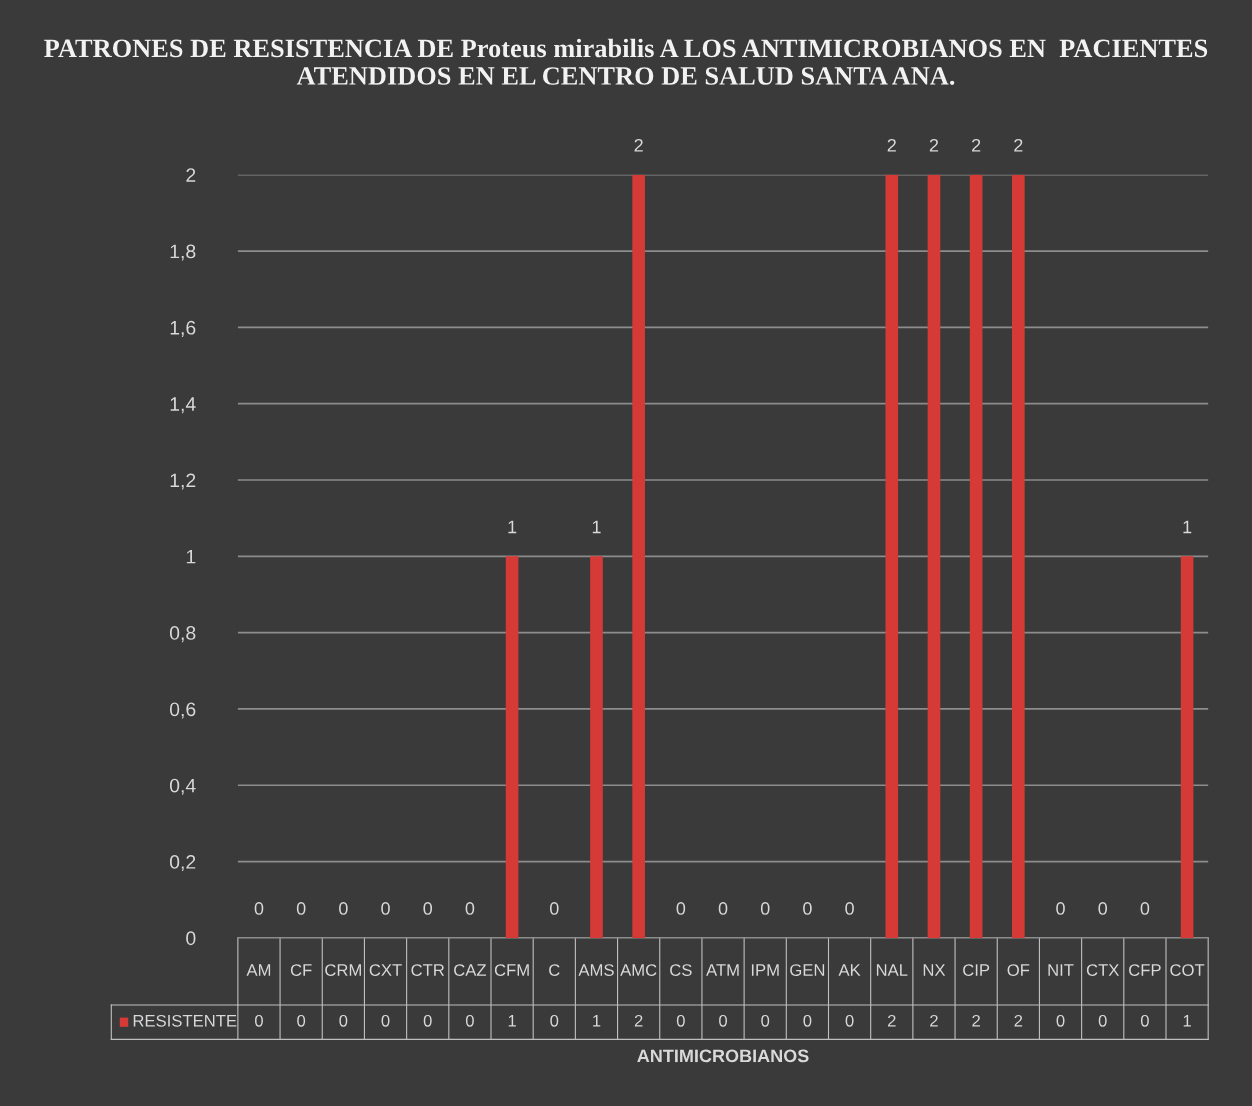 Image resolution: width=1252 pixels, height=1106 pixels. What do you see at coordinates (807, 970) in the screenshot?
I see `x-tick-label: GEN` at bounding box center [807, 970].